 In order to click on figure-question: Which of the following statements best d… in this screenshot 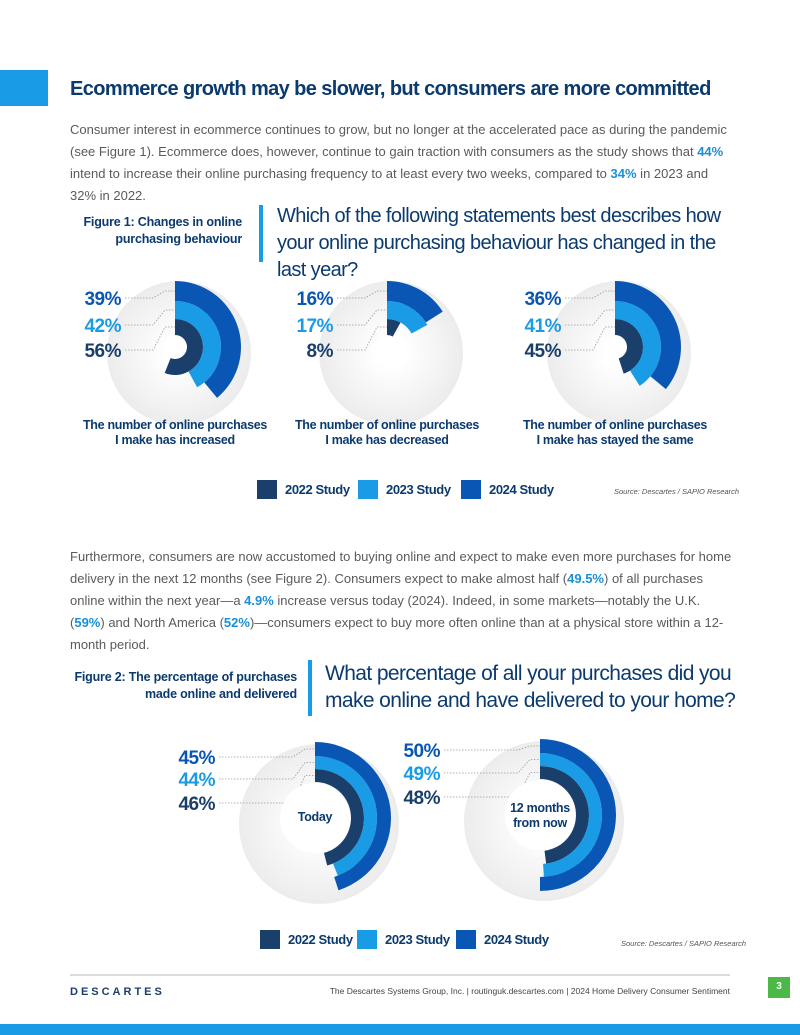, I will do `click(499, 243)`.